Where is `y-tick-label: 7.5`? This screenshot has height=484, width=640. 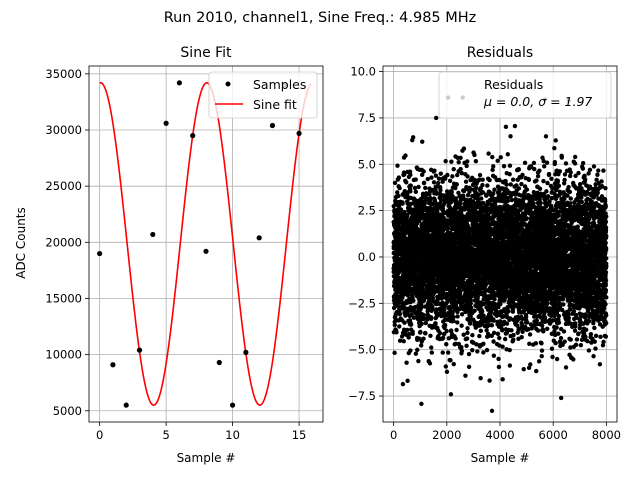 y-tick-label: 7.5 is located at coordinates (367, 118).